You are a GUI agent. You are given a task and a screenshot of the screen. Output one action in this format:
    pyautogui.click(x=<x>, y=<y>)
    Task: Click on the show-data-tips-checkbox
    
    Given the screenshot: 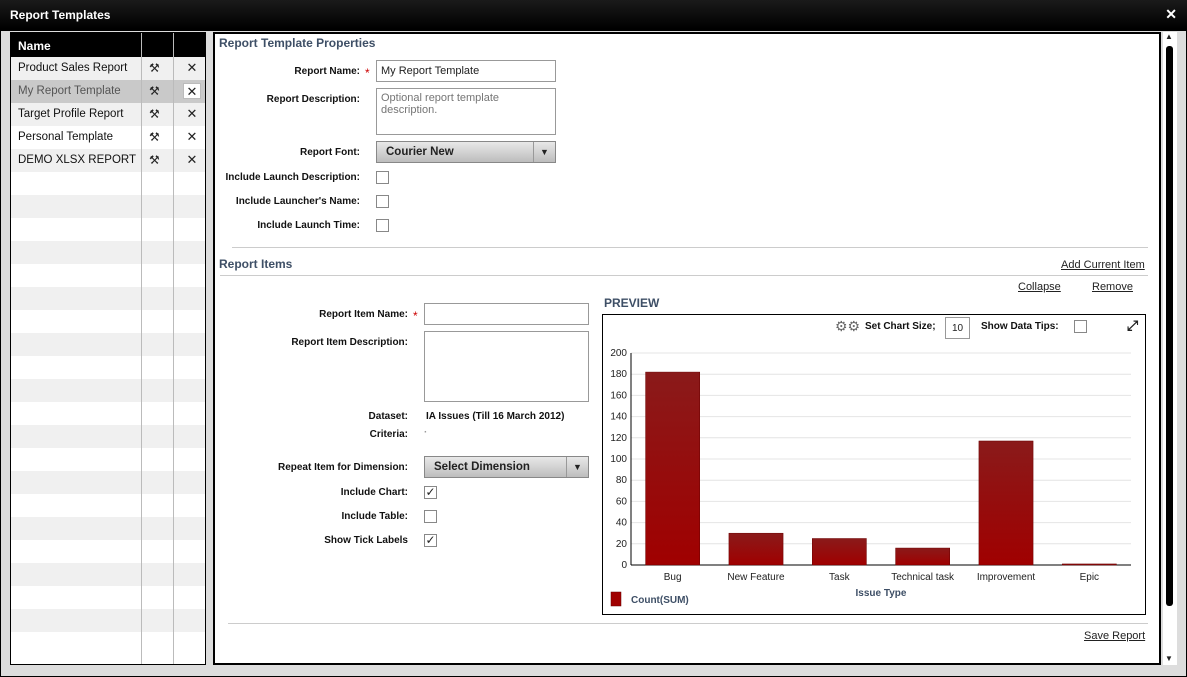 What is the action you would take?
    pyautogui.click(x=1080, y=326)
    